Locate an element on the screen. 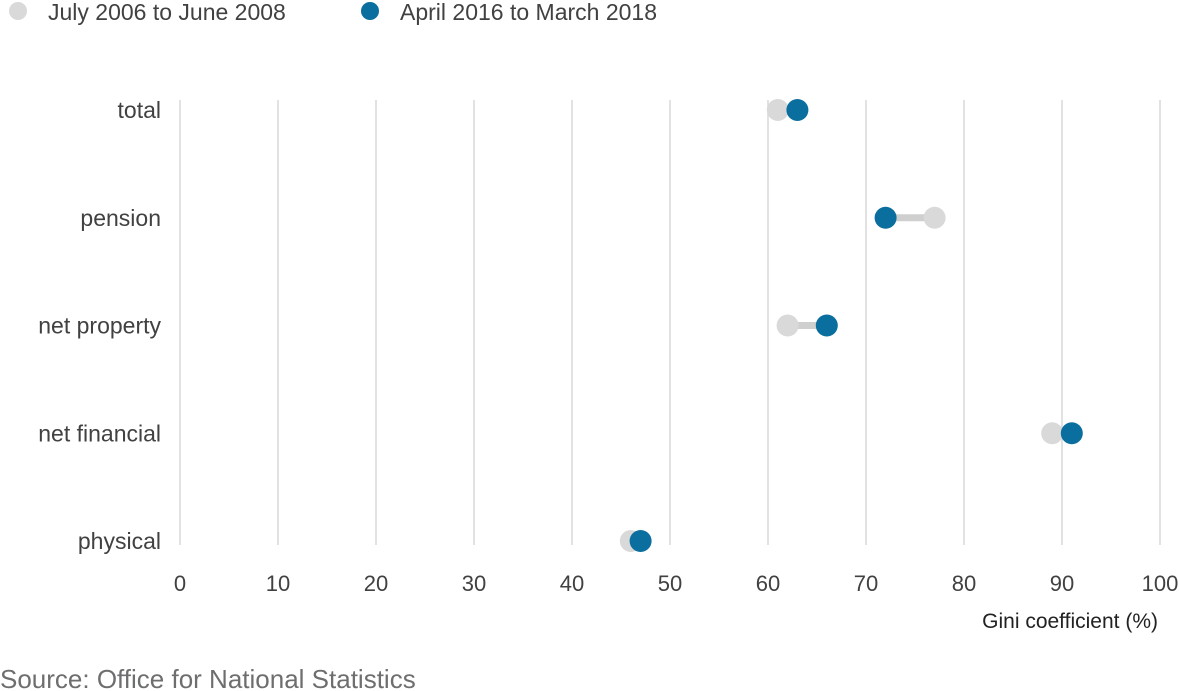 This screenshot has height=691, width=1180. x-tick-label: 10 is located at coordinates (278, 583).